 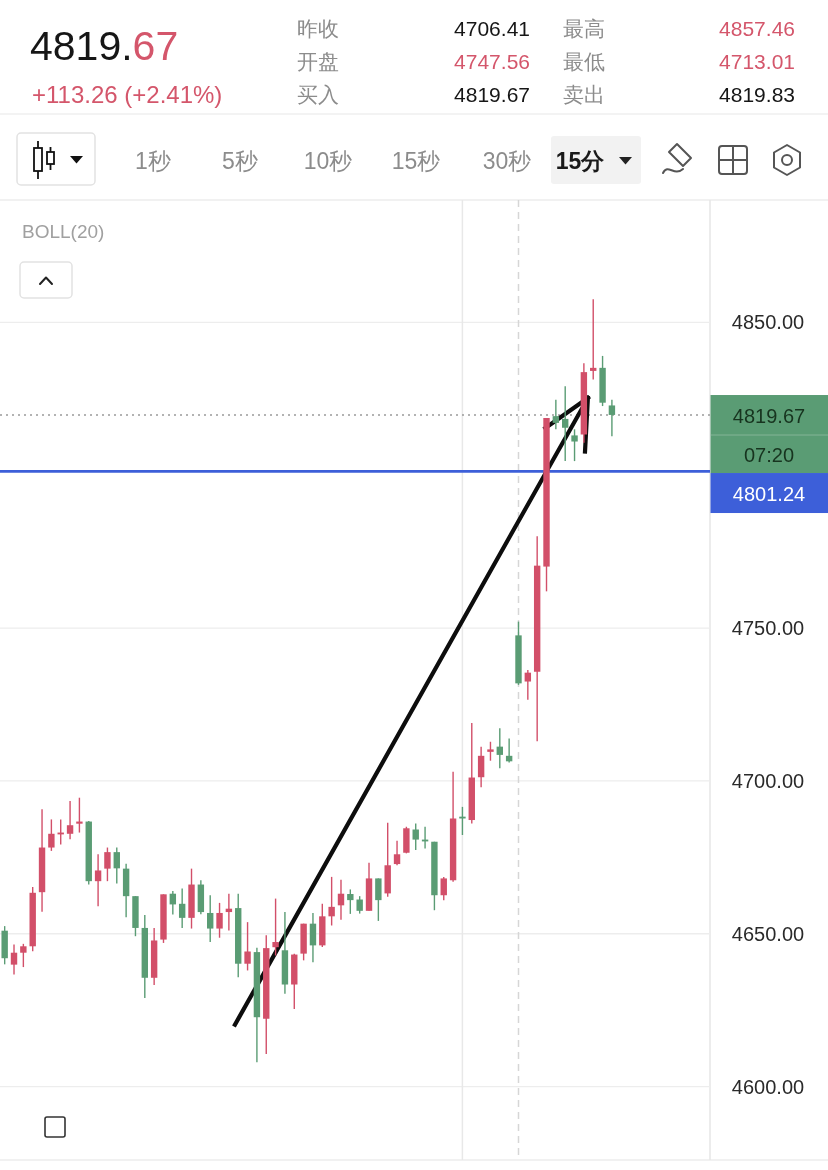 What do you see at coordinates (127, 94) in the screenshot?
I see `chart-subtitle: +113.26 (+2.41%)` at bounding box center [127, 94].